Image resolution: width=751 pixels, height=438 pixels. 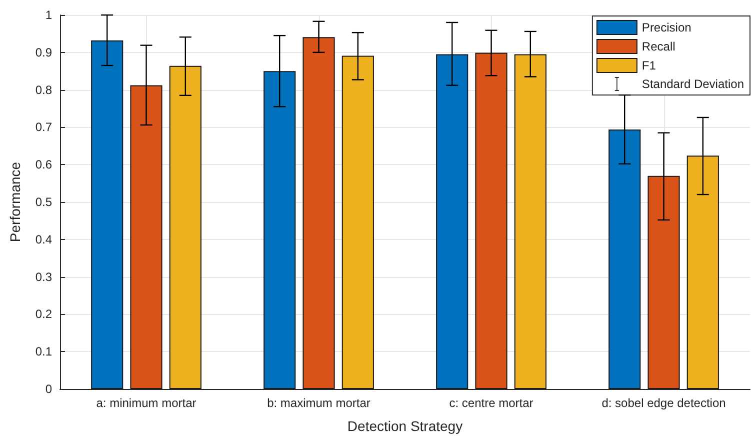 What do you see at coordinates (15, 202) in the screenshot?
I see `y-axis-title: Performance` at bounding box center [15, 202].